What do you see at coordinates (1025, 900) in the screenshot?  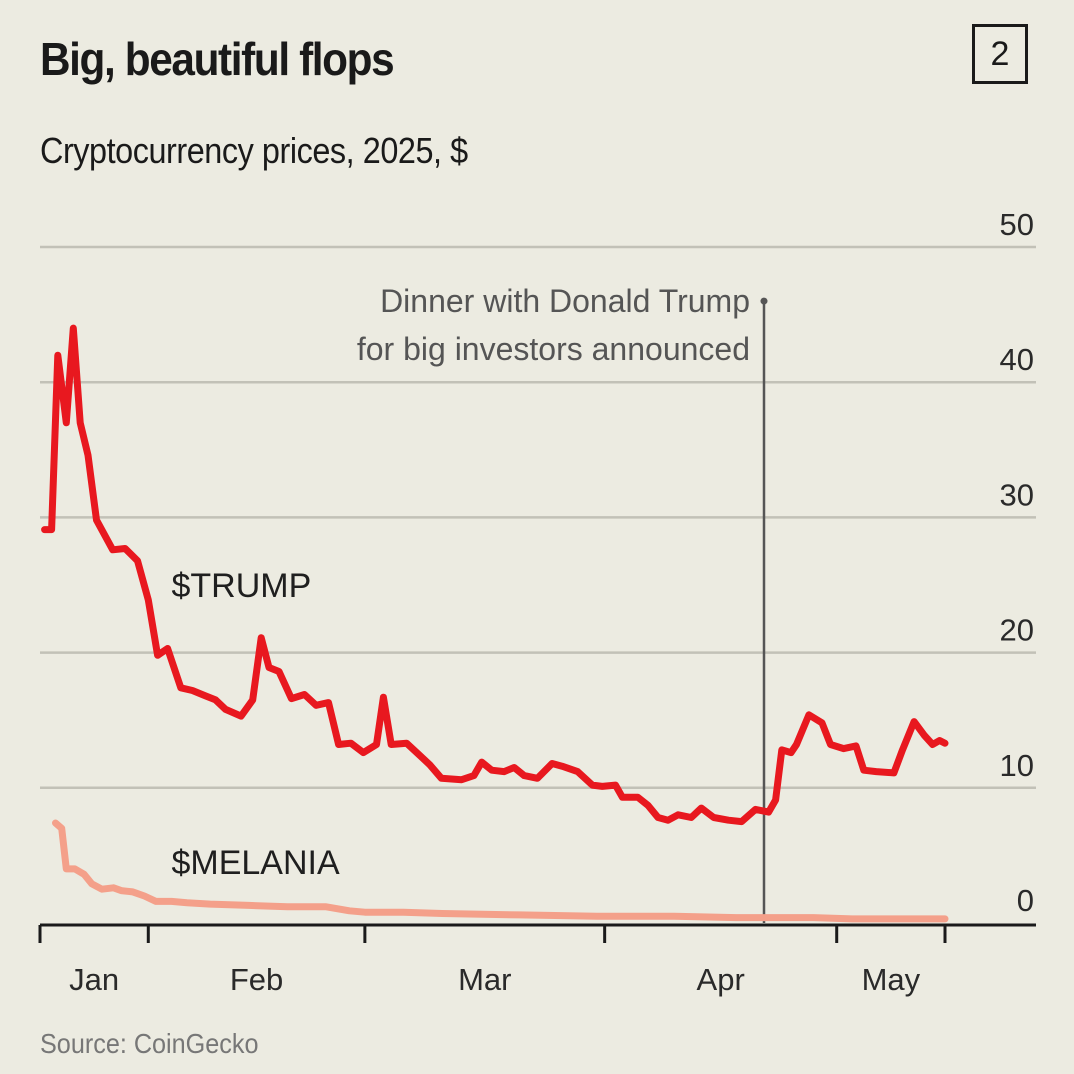 I see `y-tick-label-0: 0` at bounding box center [1025, 900].